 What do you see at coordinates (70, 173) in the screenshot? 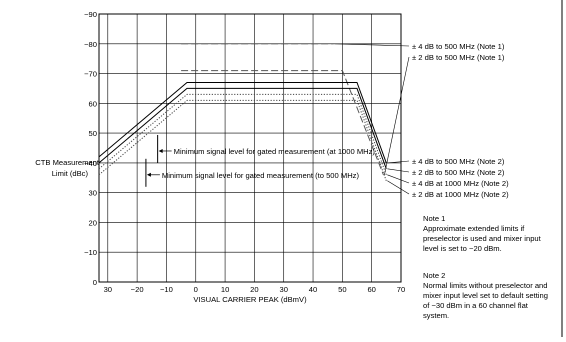
I see `y-axis-label-line2: Limit (dBc)` at bounding box center [70, 173].